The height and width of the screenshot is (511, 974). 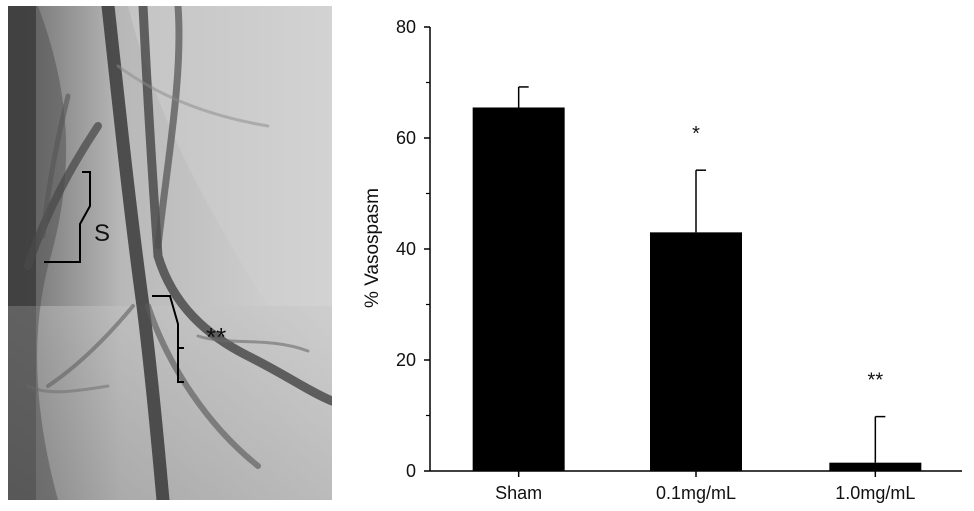 What do you see at coordinates (372, 248) in the screenshot?
I see `y-axis-title: % Vasospasm` at bounding box center [372, 248].